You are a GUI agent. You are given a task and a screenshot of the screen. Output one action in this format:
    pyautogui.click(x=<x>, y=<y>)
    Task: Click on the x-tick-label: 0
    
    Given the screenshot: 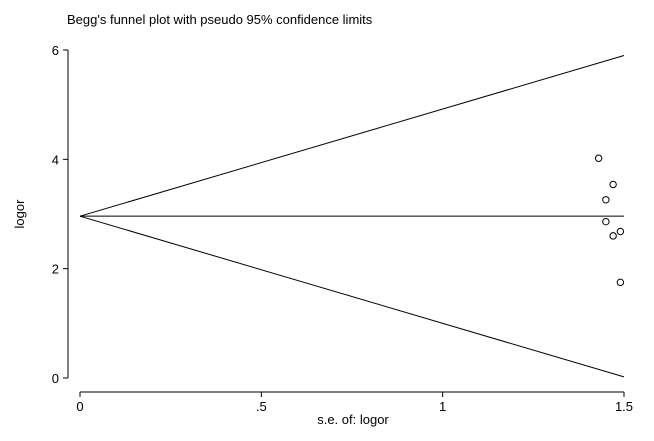 What is the action you would take?
    pyautogui.click(x=79, y=406)
    